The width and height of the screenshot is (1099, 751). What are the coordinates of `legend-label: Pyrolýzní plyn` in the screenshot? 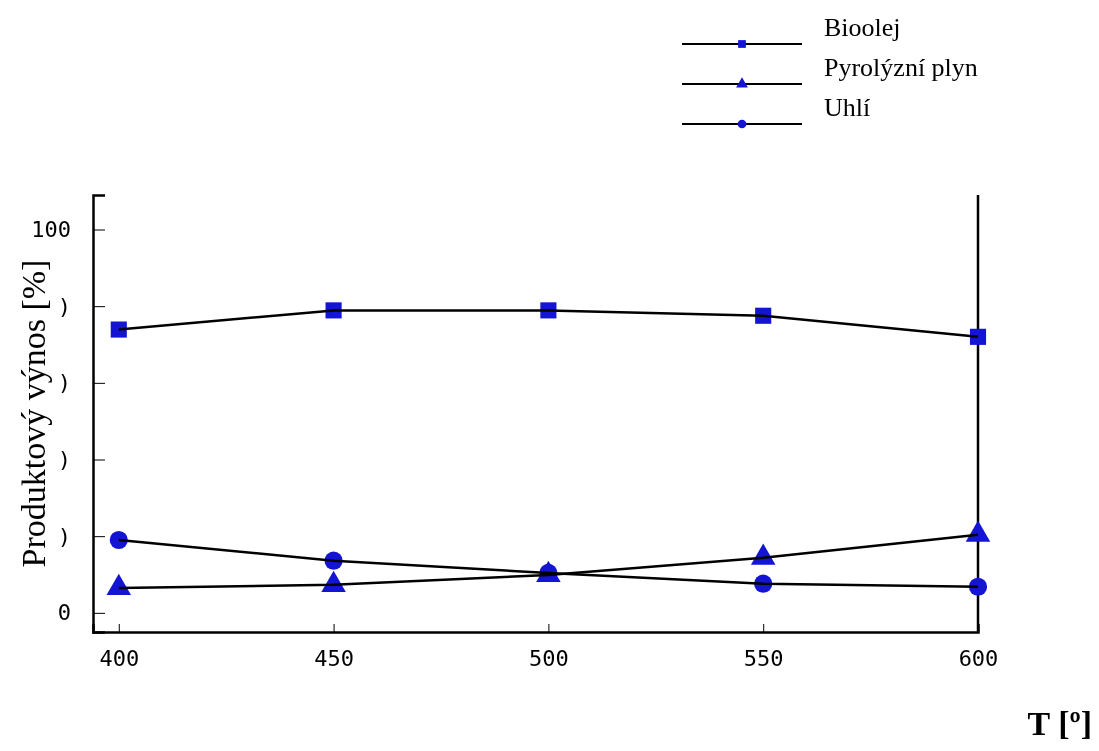 It's located at (901, 67).